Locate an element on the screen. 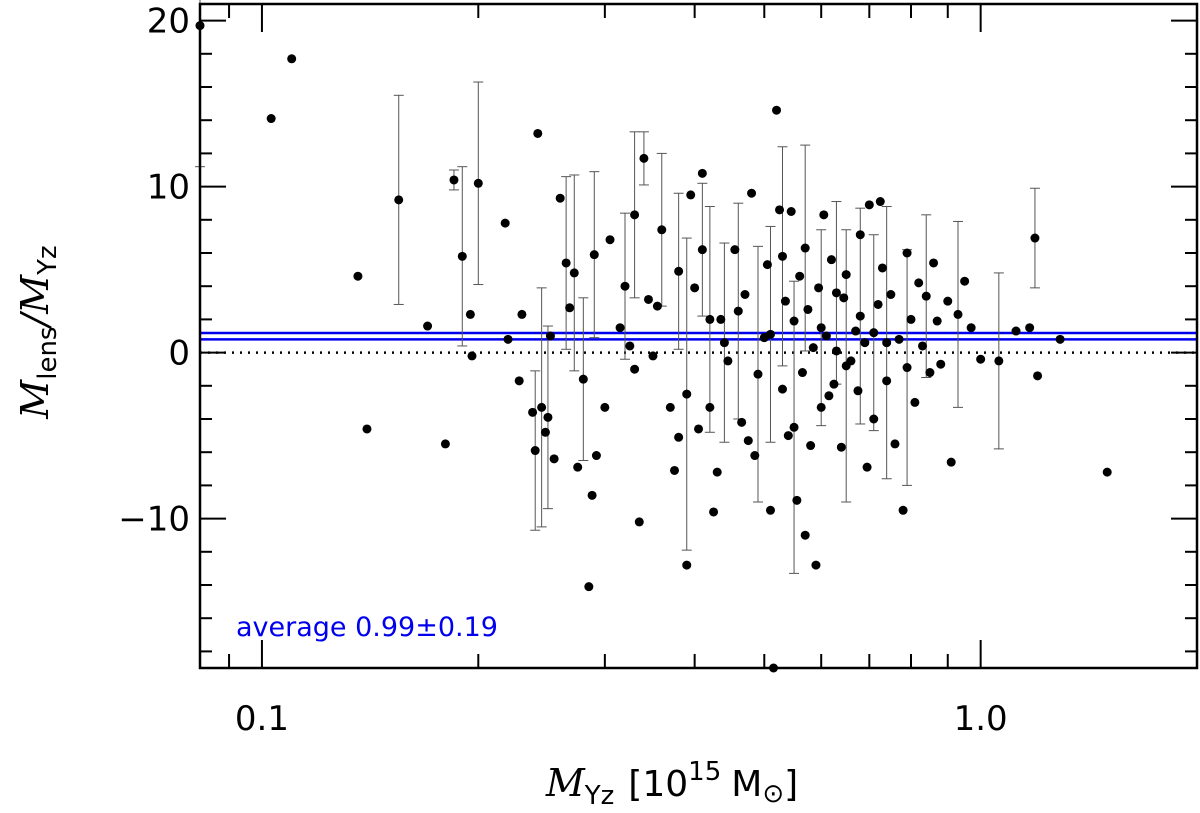 This screenshot has width=1200, height=813. y-tick-label: 20 is located at coordinates (168, 22).